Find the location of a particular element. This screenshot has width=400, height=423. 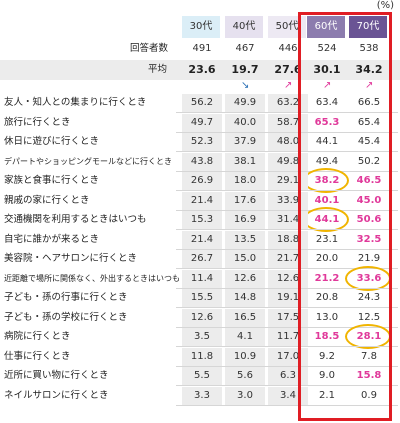

table-row: 自宅に誰かが来るとき 21.4 13.5 18.8 23.1 32.5 is located at coordinates (200, 239).